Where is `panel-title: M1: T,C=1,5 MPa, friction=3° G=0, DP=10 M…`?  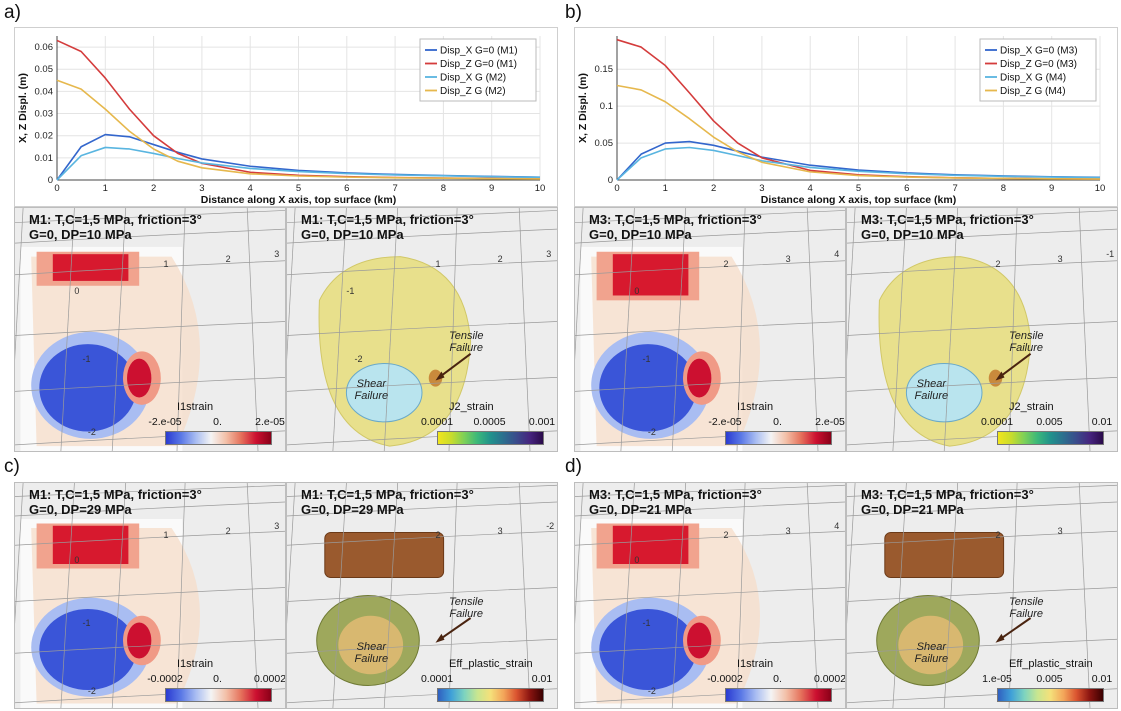
panel-title: M1: T,C=1,5 MPa, friction=3° G=0, DP=10 M… is located at coordinates (115, 227).